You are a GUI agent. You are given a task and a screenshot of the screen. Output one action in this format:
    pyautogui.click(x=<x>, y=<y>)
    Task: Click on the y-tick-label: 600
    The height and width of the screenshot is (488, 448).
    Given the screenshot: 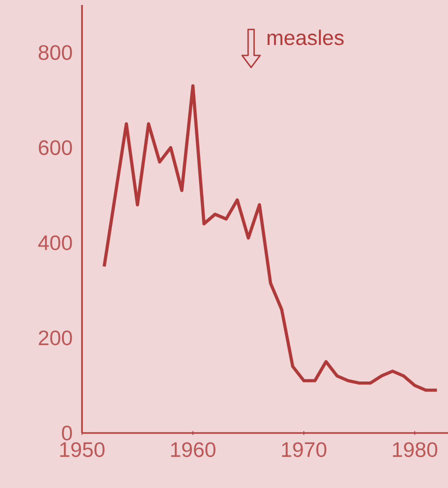 What is the action you would take?
    pyautogui.click(x=55, y=148)
    